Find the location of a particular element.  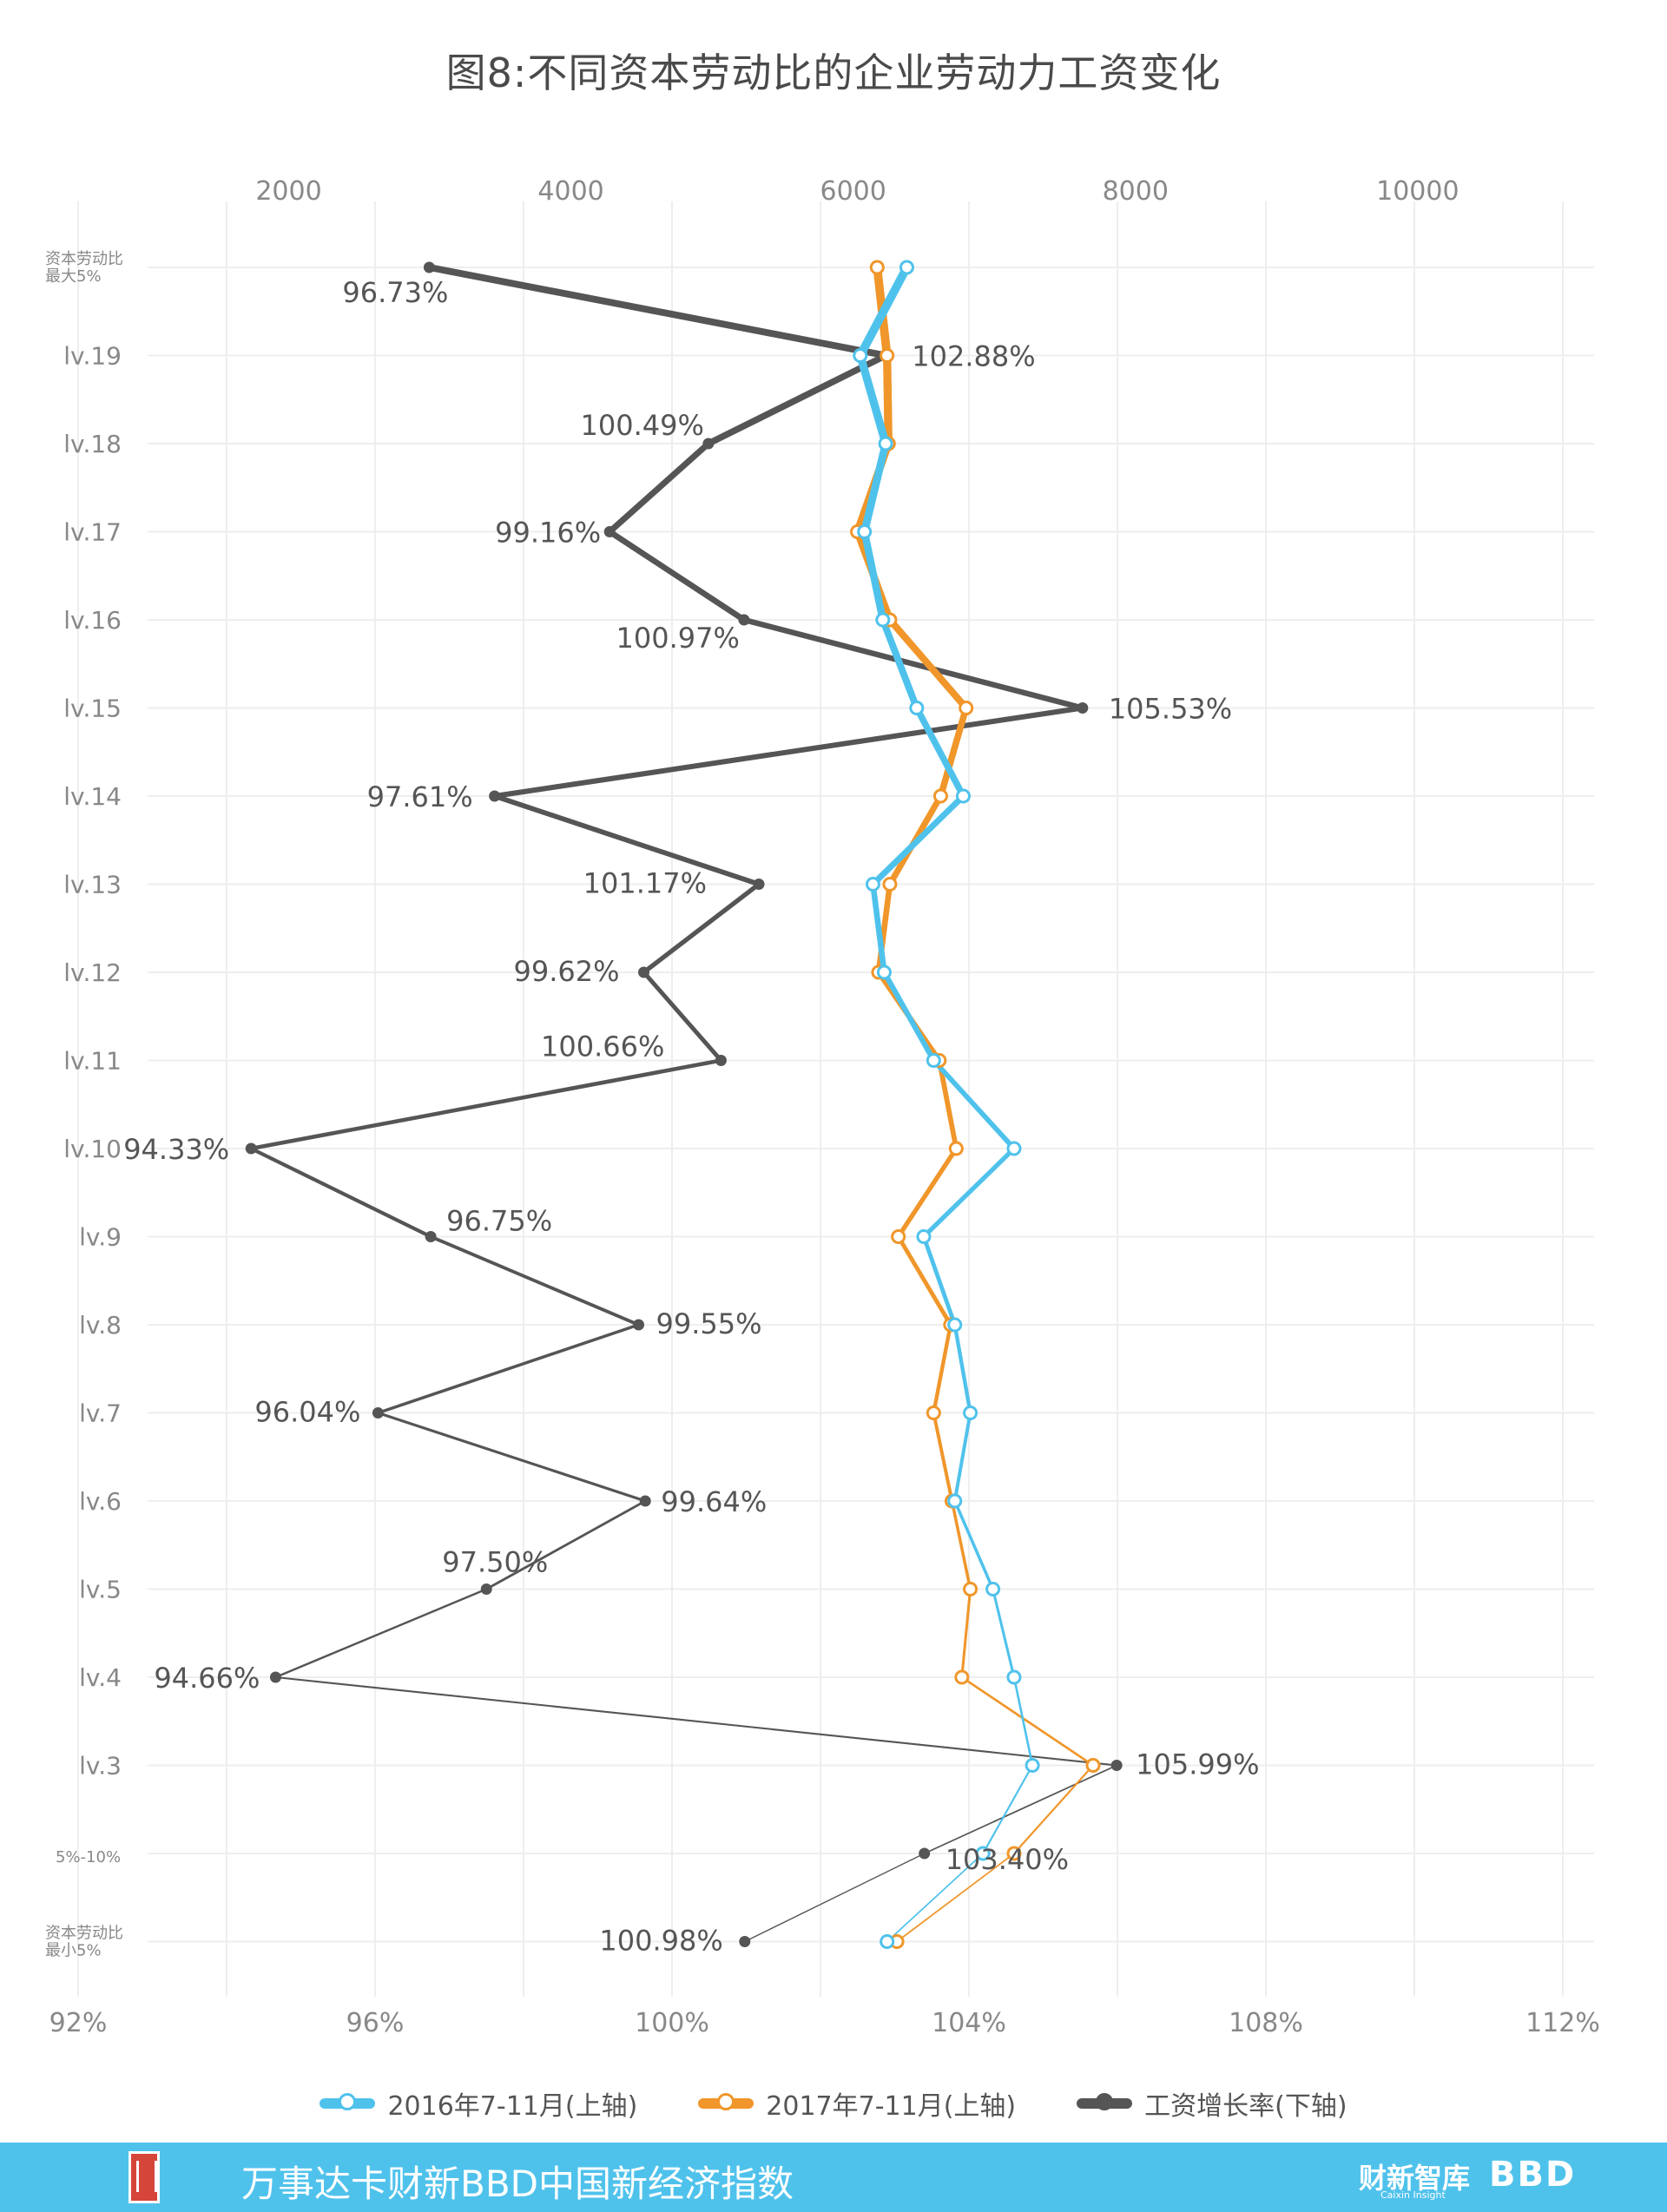

category-label: lv.18 is located at coordinates (92, 444).